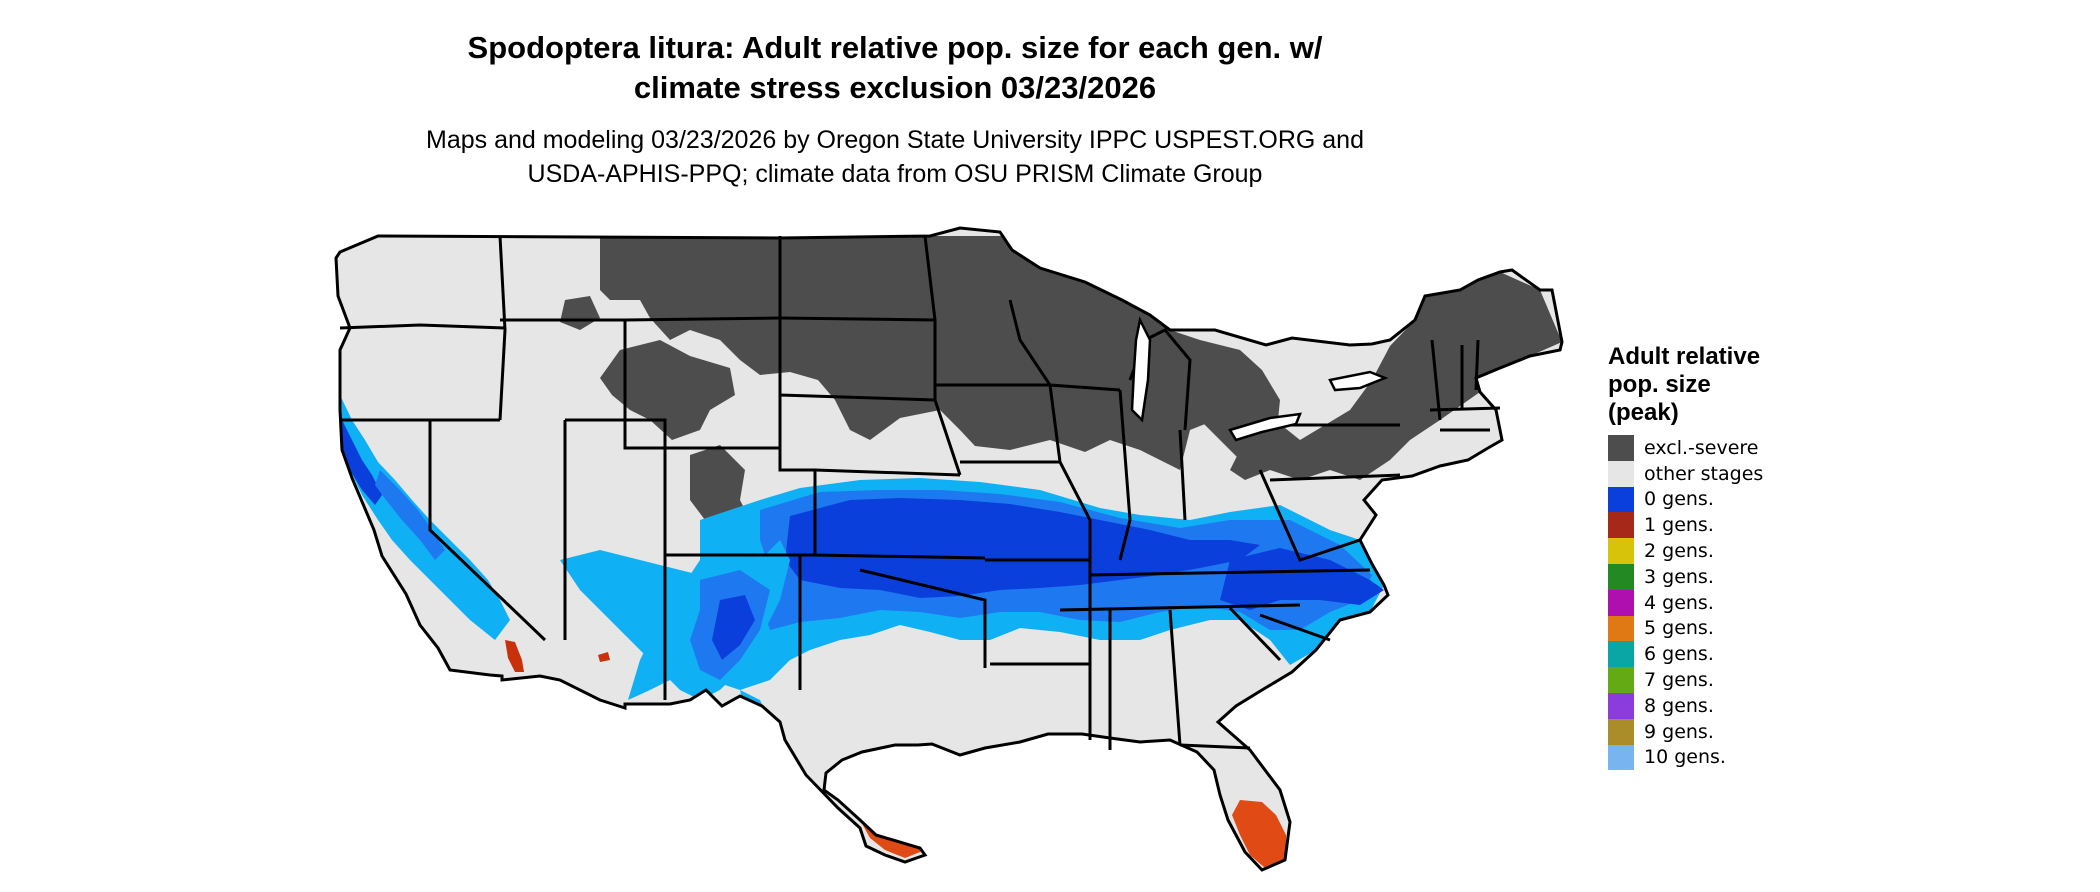 The width and height of the screenshot is (2100, 892). What do you see at coordinates (1180, 607) in the screenshot?
I see `border-tn-south` at bounding box center [1180, 607].